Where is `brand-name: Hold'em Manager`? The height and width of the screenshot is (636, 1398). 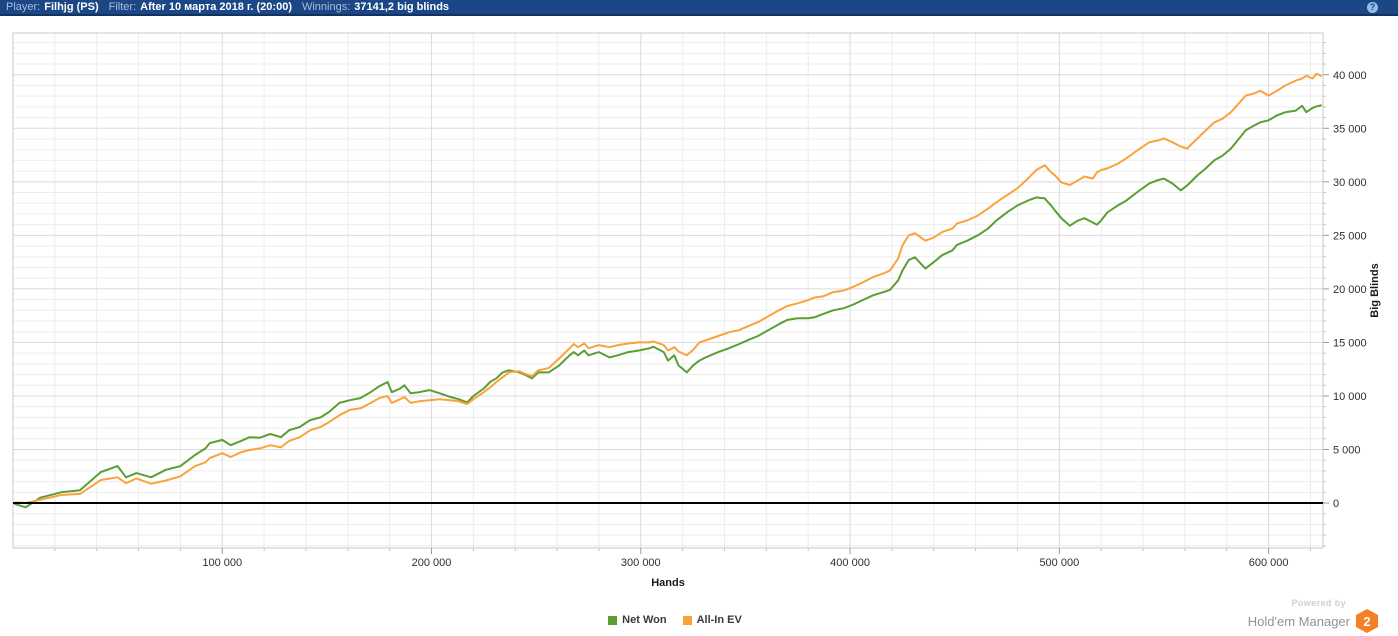 brand-name: Hold'em Manager is located at coordinates (1298, 621).